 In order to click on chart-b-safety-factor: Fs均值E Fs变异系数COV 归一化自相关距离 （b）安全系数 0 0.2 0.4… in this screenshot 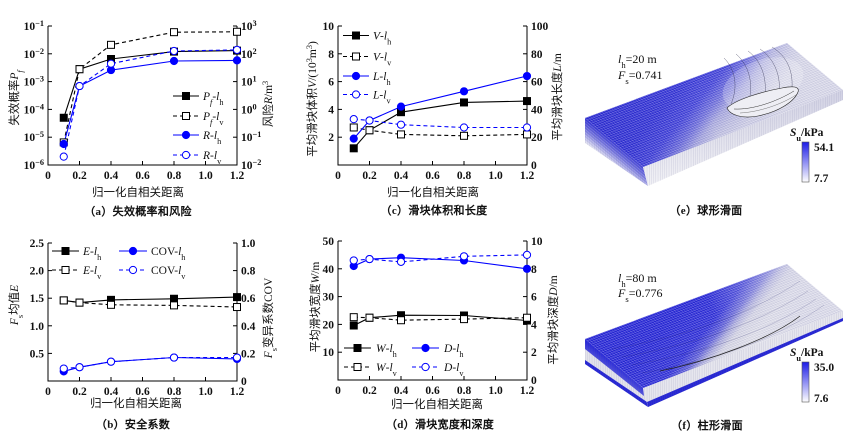, I will do `click(143, 334)`.